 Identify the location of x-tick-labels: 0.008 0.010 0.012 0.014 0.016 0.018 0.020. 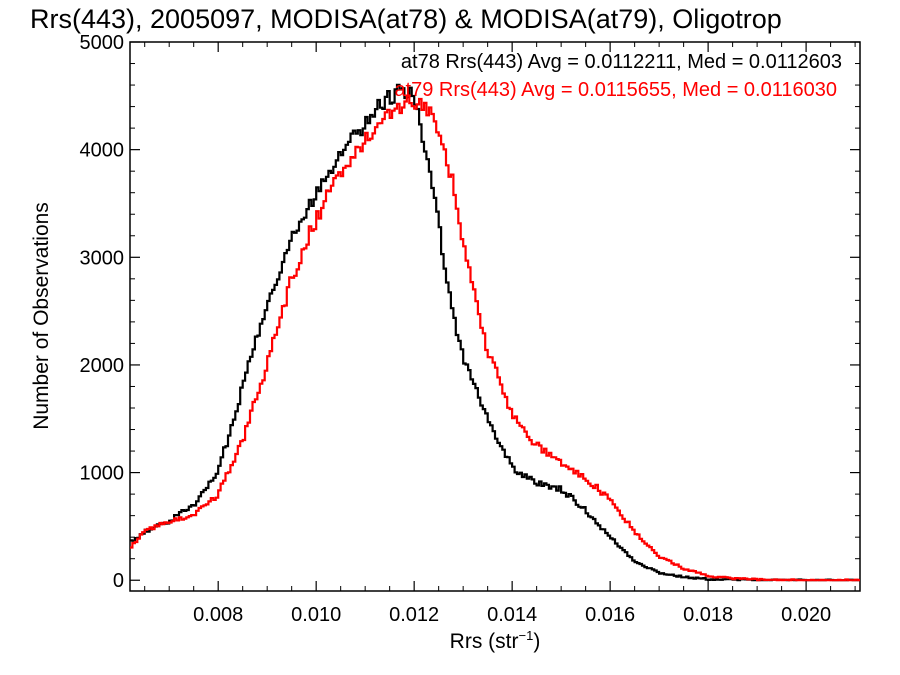
(512, 615).